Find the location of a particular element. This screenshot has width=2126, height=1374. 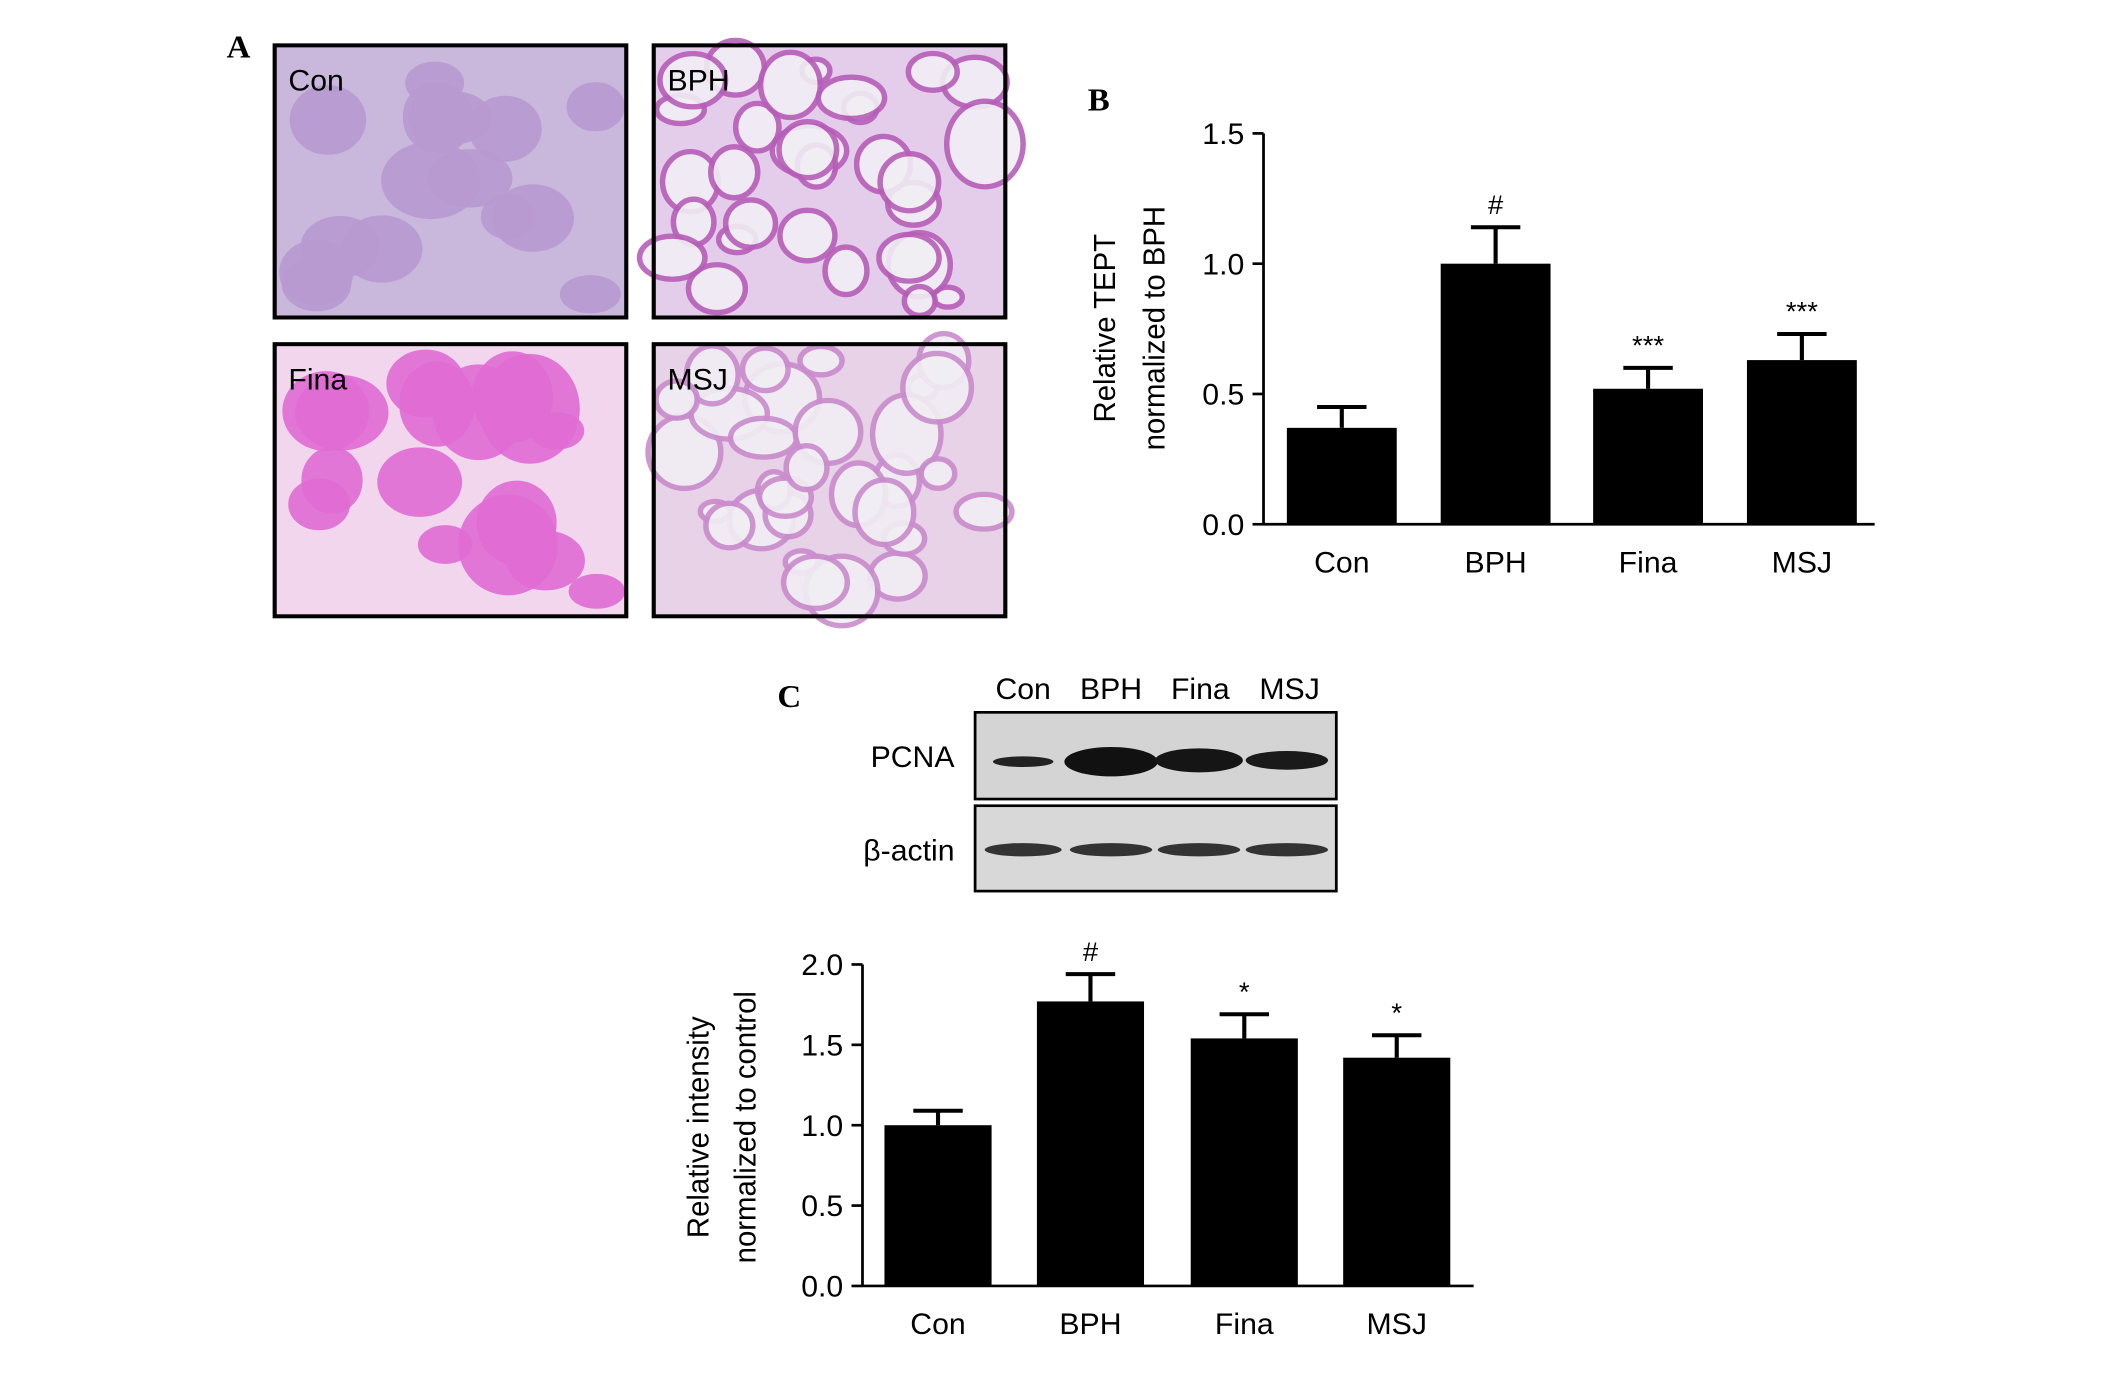

y-axis-label: Relative intensity is located at coordinates (698, 1127).